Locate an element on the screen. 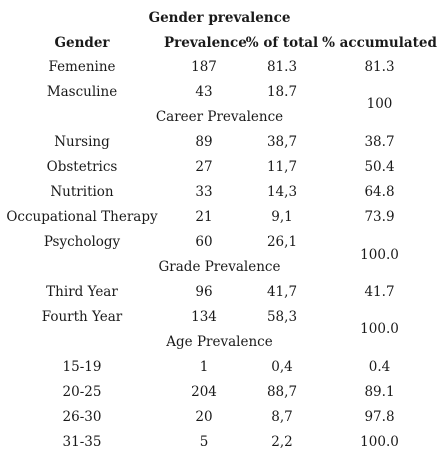 The width and height of the screenshot is (439, 458). row-pct-accumulated: 64.8 is located at coordinates (379, 192).